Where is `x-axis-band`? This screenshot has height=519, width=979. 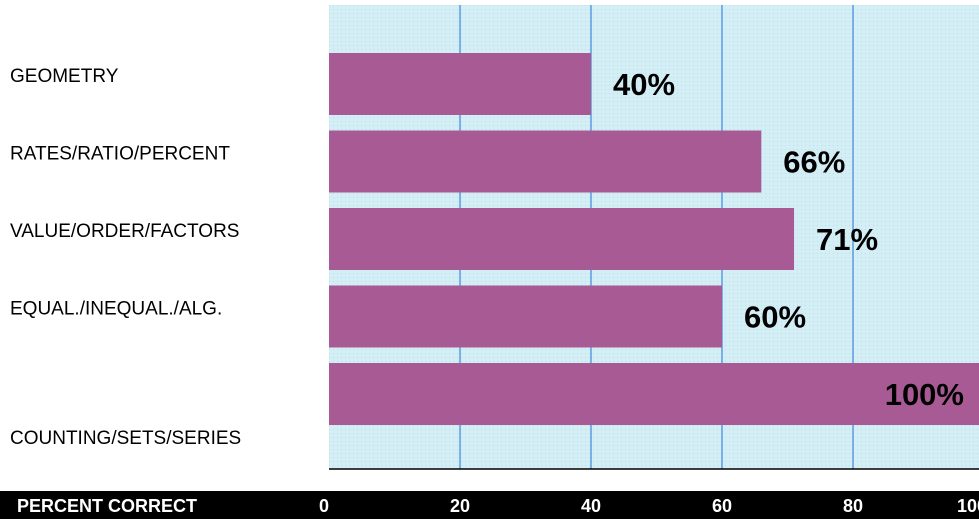
x-axis-band is located at coordinates (489, 505).